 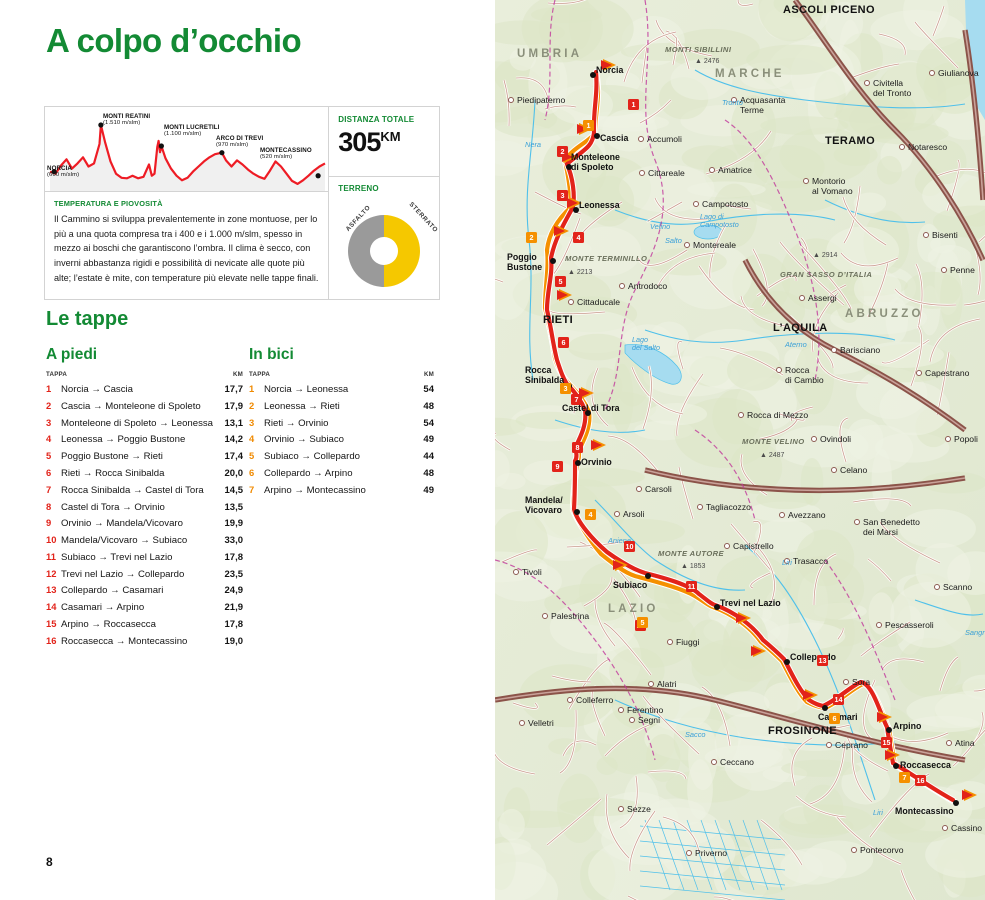 I want to click on stage-distance: 20,0, so click(x=234, y=473).